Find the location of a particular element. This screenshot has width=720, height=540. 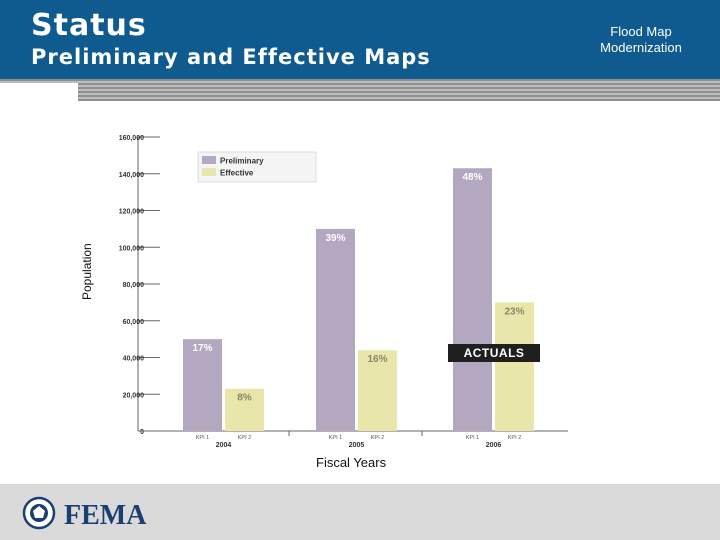

bar-label: 8% is located at coordinates (244, 398).